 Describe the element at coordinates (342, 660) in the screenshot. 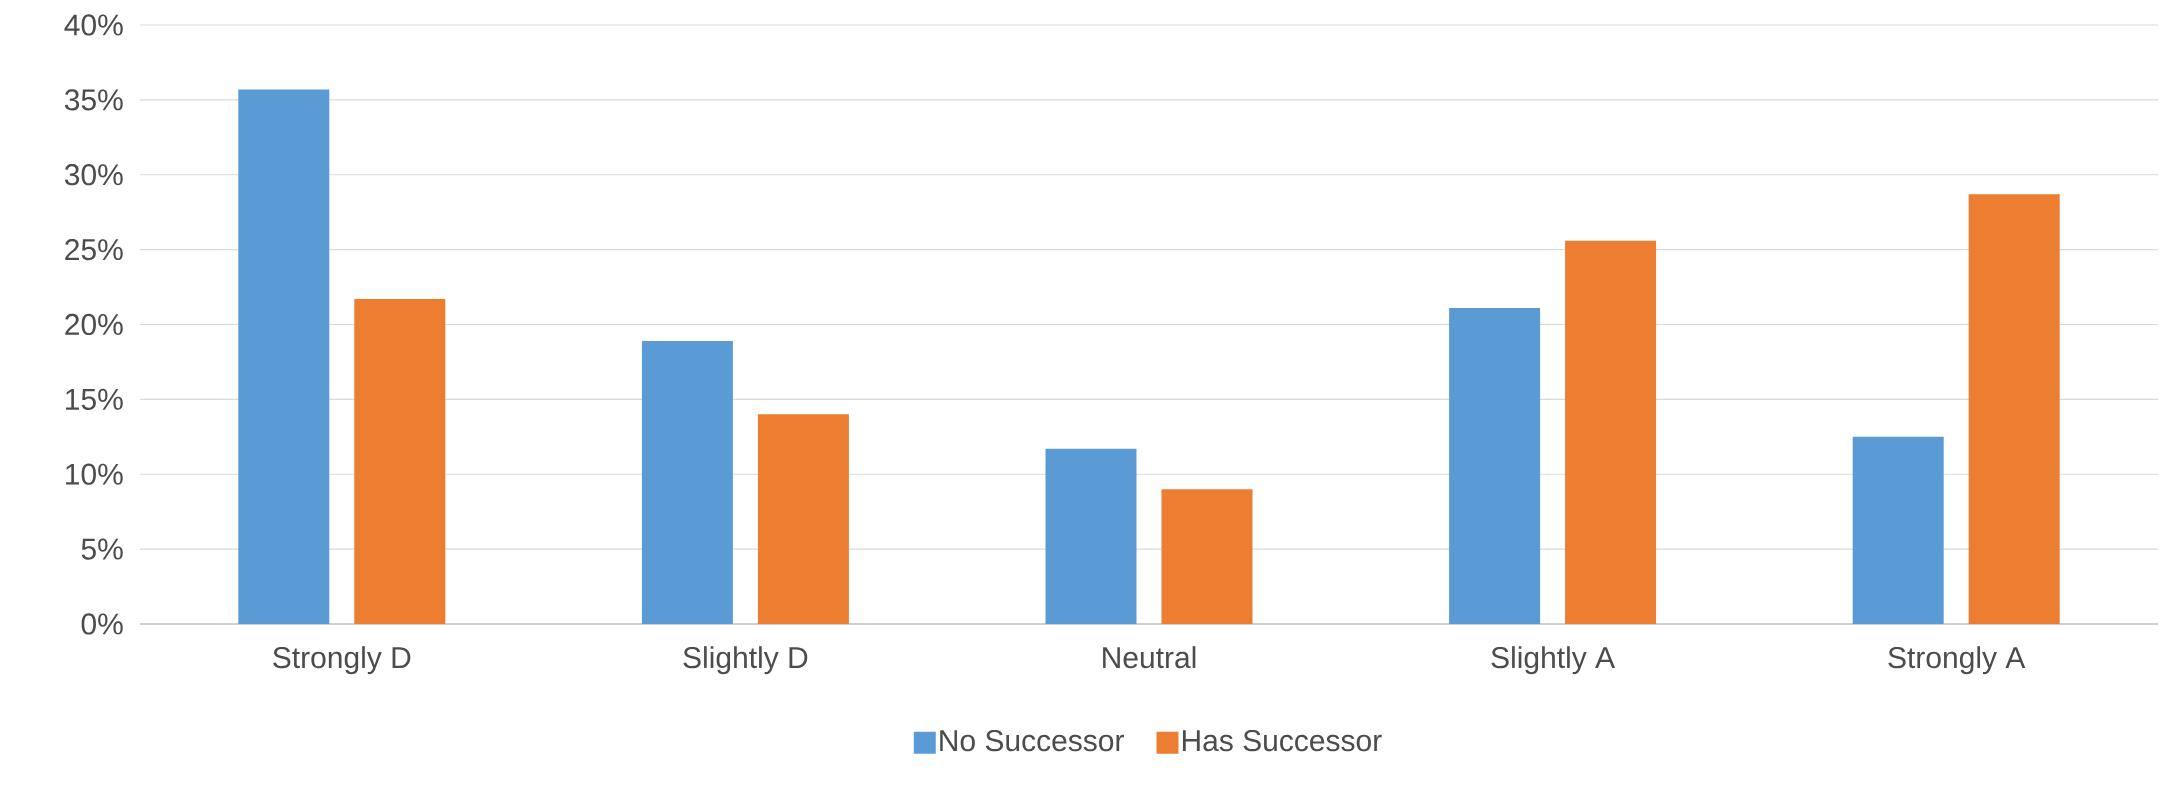

I see `x-tick-label: Strongly D` at that location.